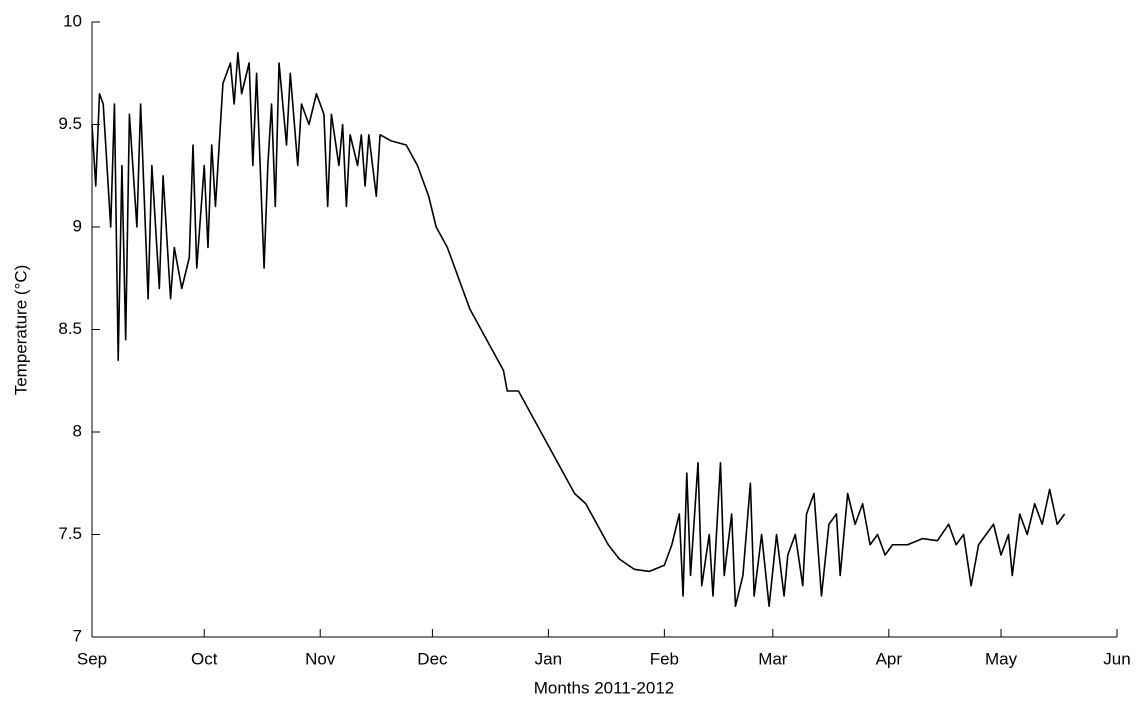 This screenshot has height=709, width=1142. What do you see at coordinates (77, 430) in the screenshot?
I see `y-tick-label: 8` at bounding box center [77, 430].